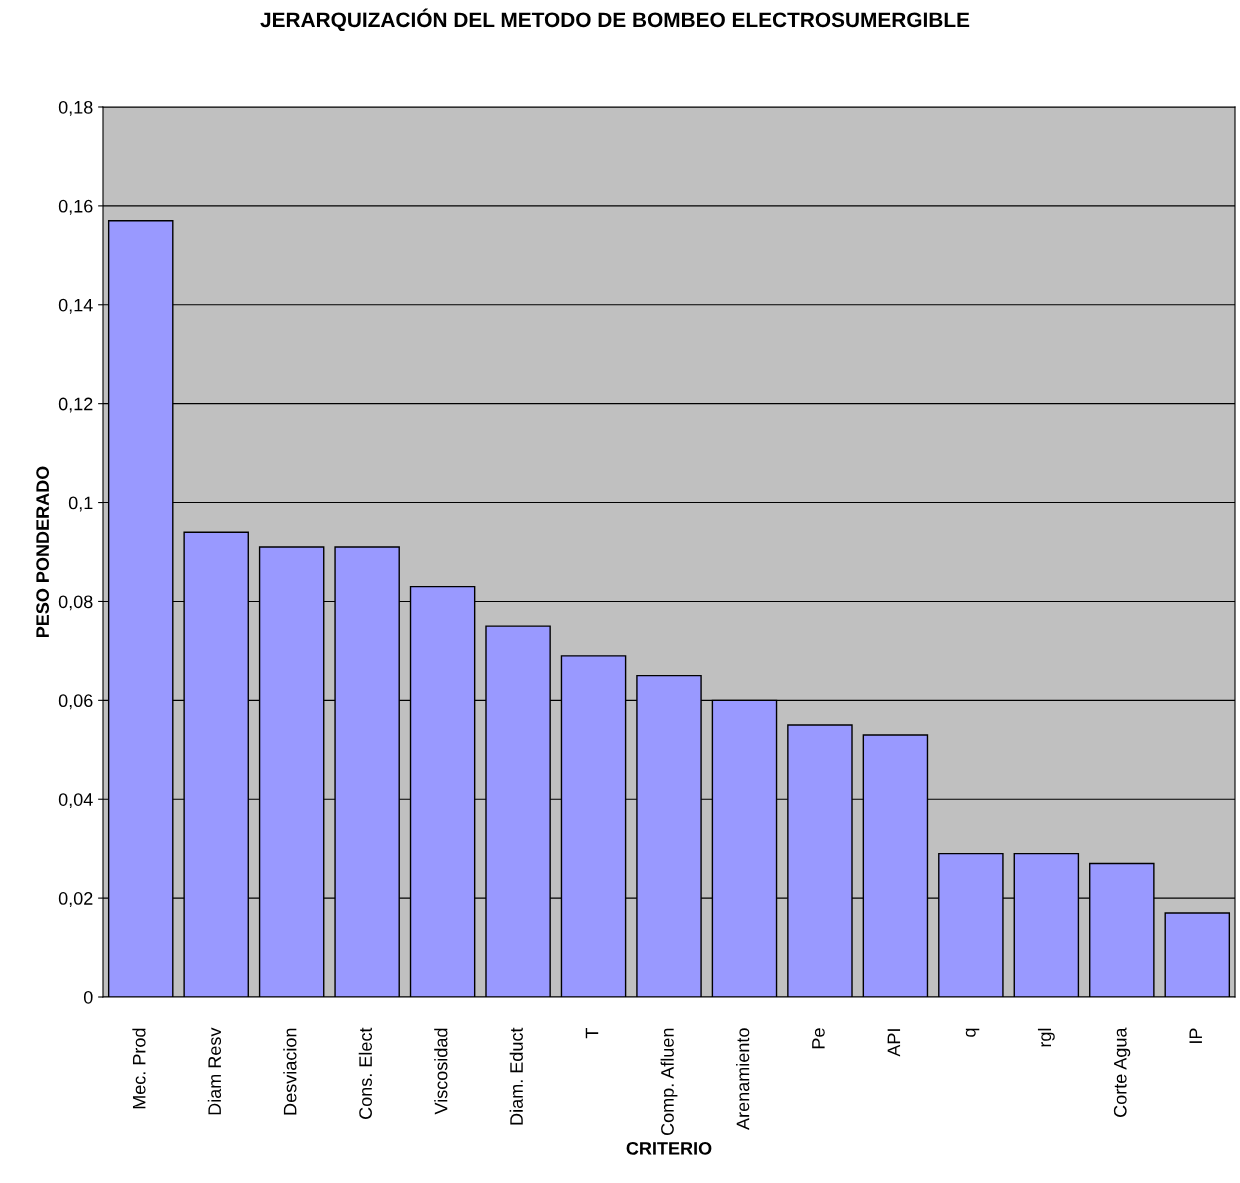  Describe the element at coordinates (615, 20) in the screenshot. I see `chart-title: JERARQUIZACIÓN DEL METODO DE BOMBEO ELECTROSUMERGIBLE` at that location.